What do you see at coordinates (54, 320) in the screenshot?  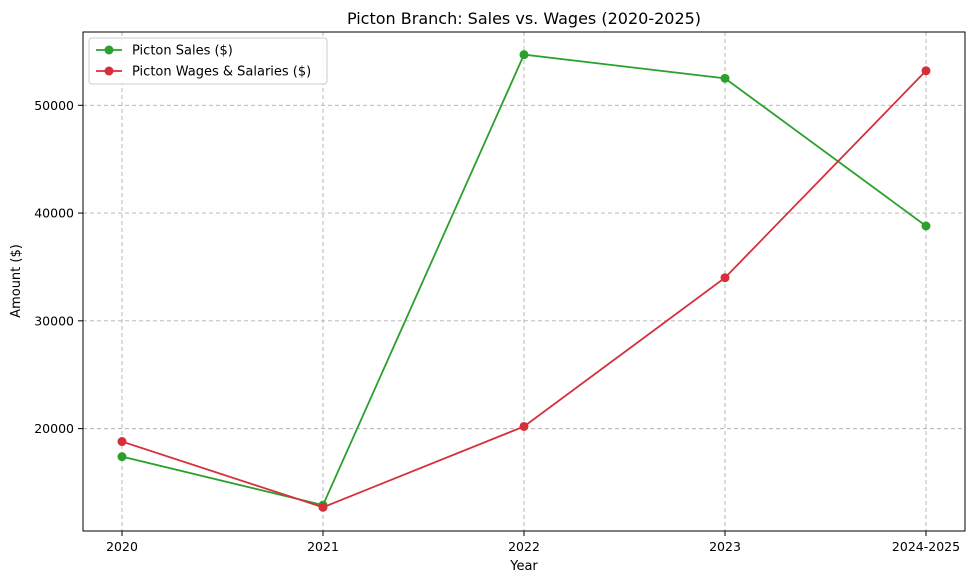 I see `y-tick-label: 30000` at bounding box center [54, 320].